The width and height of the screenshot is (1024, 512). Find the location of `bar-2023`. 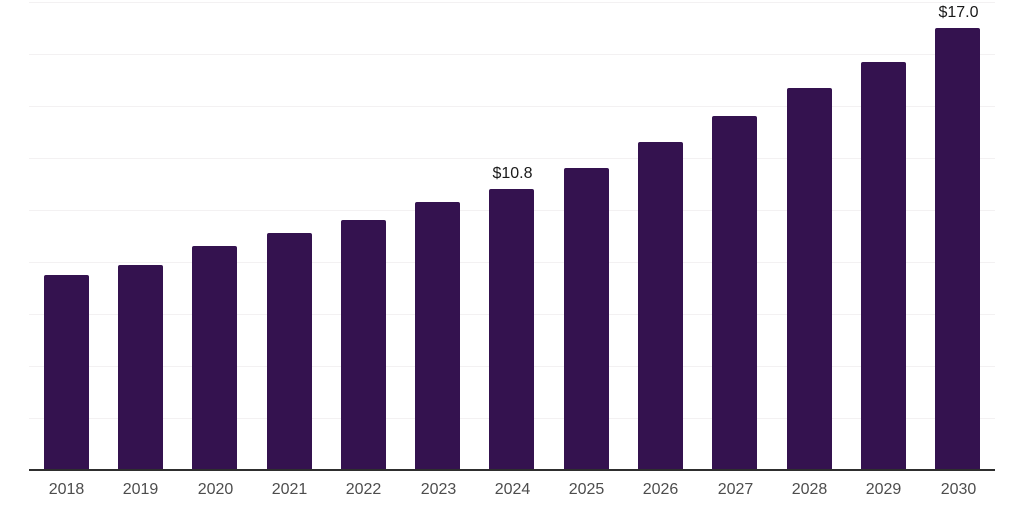

bar-2023 is located at coordinates (437, 336).